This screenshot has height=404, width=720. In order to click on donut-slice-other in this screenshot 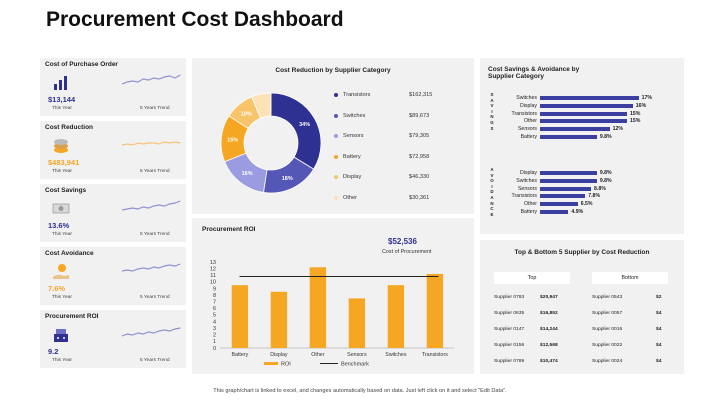, I will do `click(261, 105)`.